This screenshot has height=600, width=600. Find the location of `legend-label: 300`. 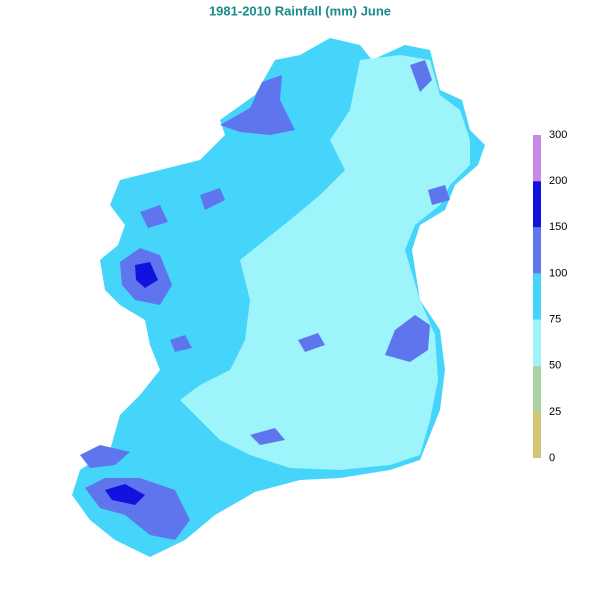

legend-label: 300 is located at coordinates (558, 135).